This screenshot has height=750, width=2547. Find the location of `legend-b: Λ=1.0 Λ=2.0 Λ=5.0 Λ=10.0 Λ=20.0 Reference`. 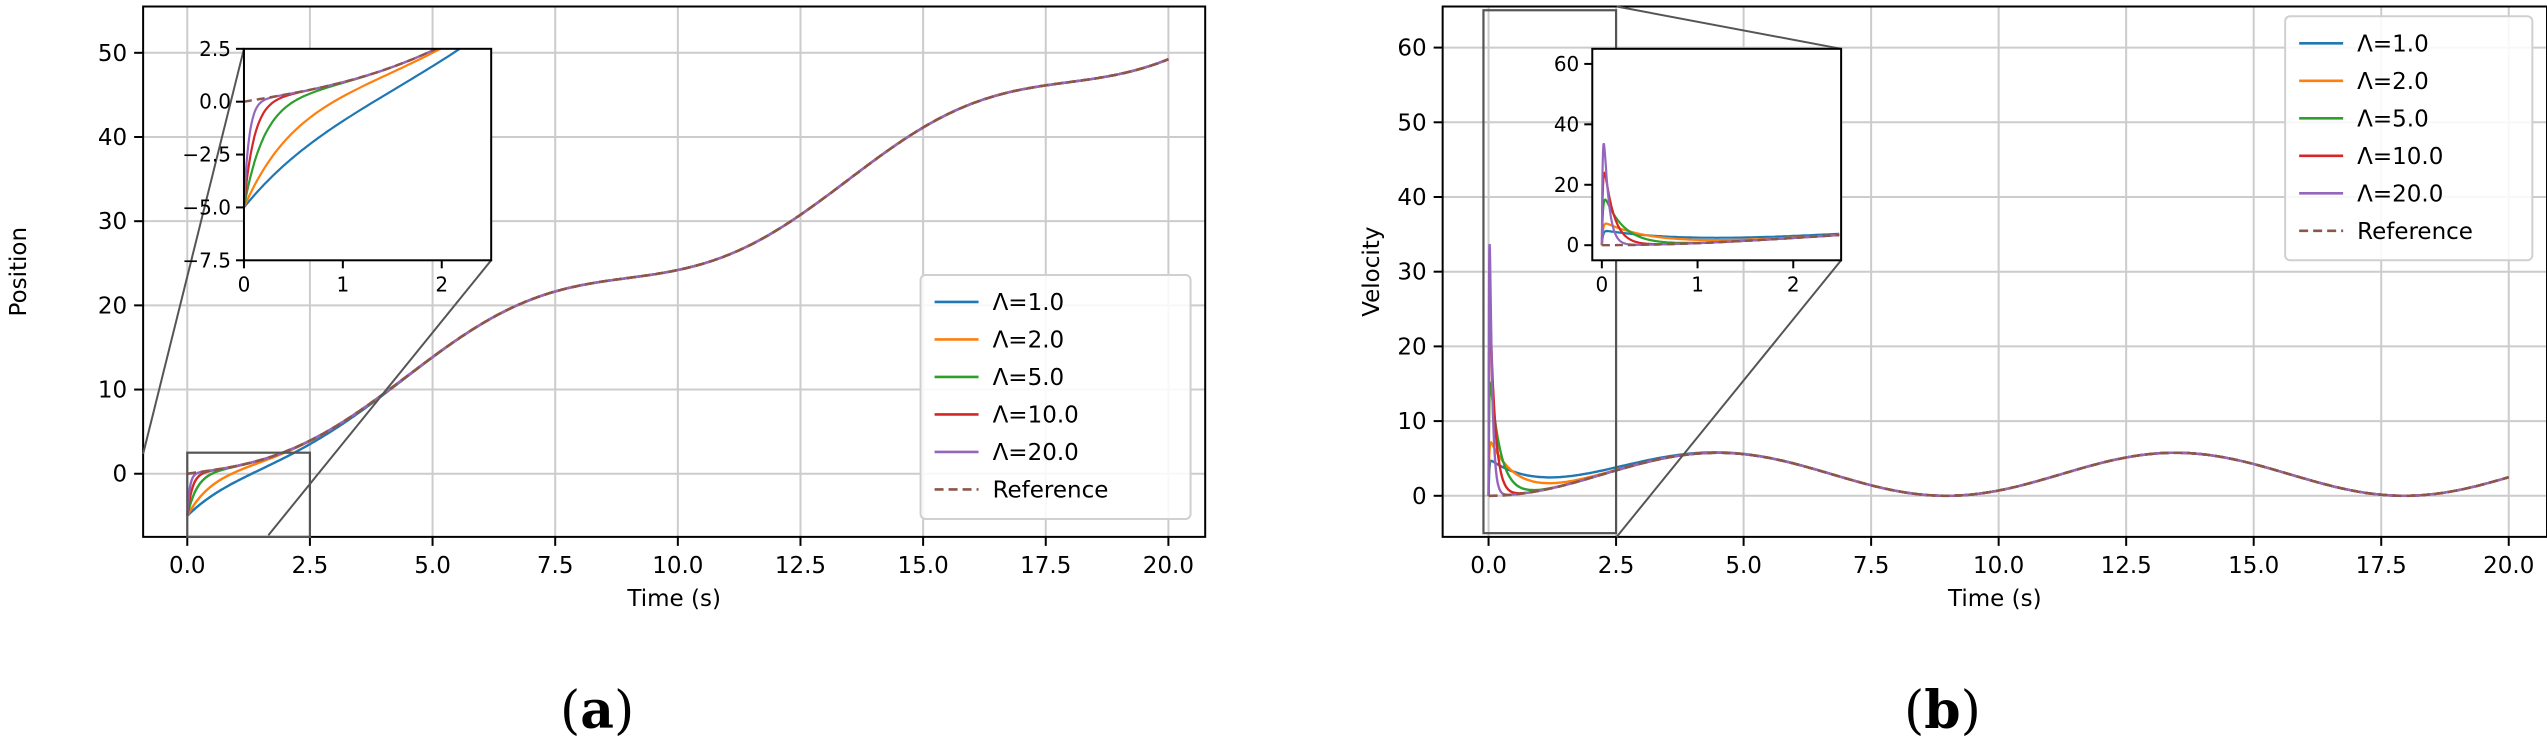

legend-b: Λ=1.0 Λ=2.0 Λ=5.0 Λ=10.0 Λ=20.0 Reference is located at coordinates (2409, 138).